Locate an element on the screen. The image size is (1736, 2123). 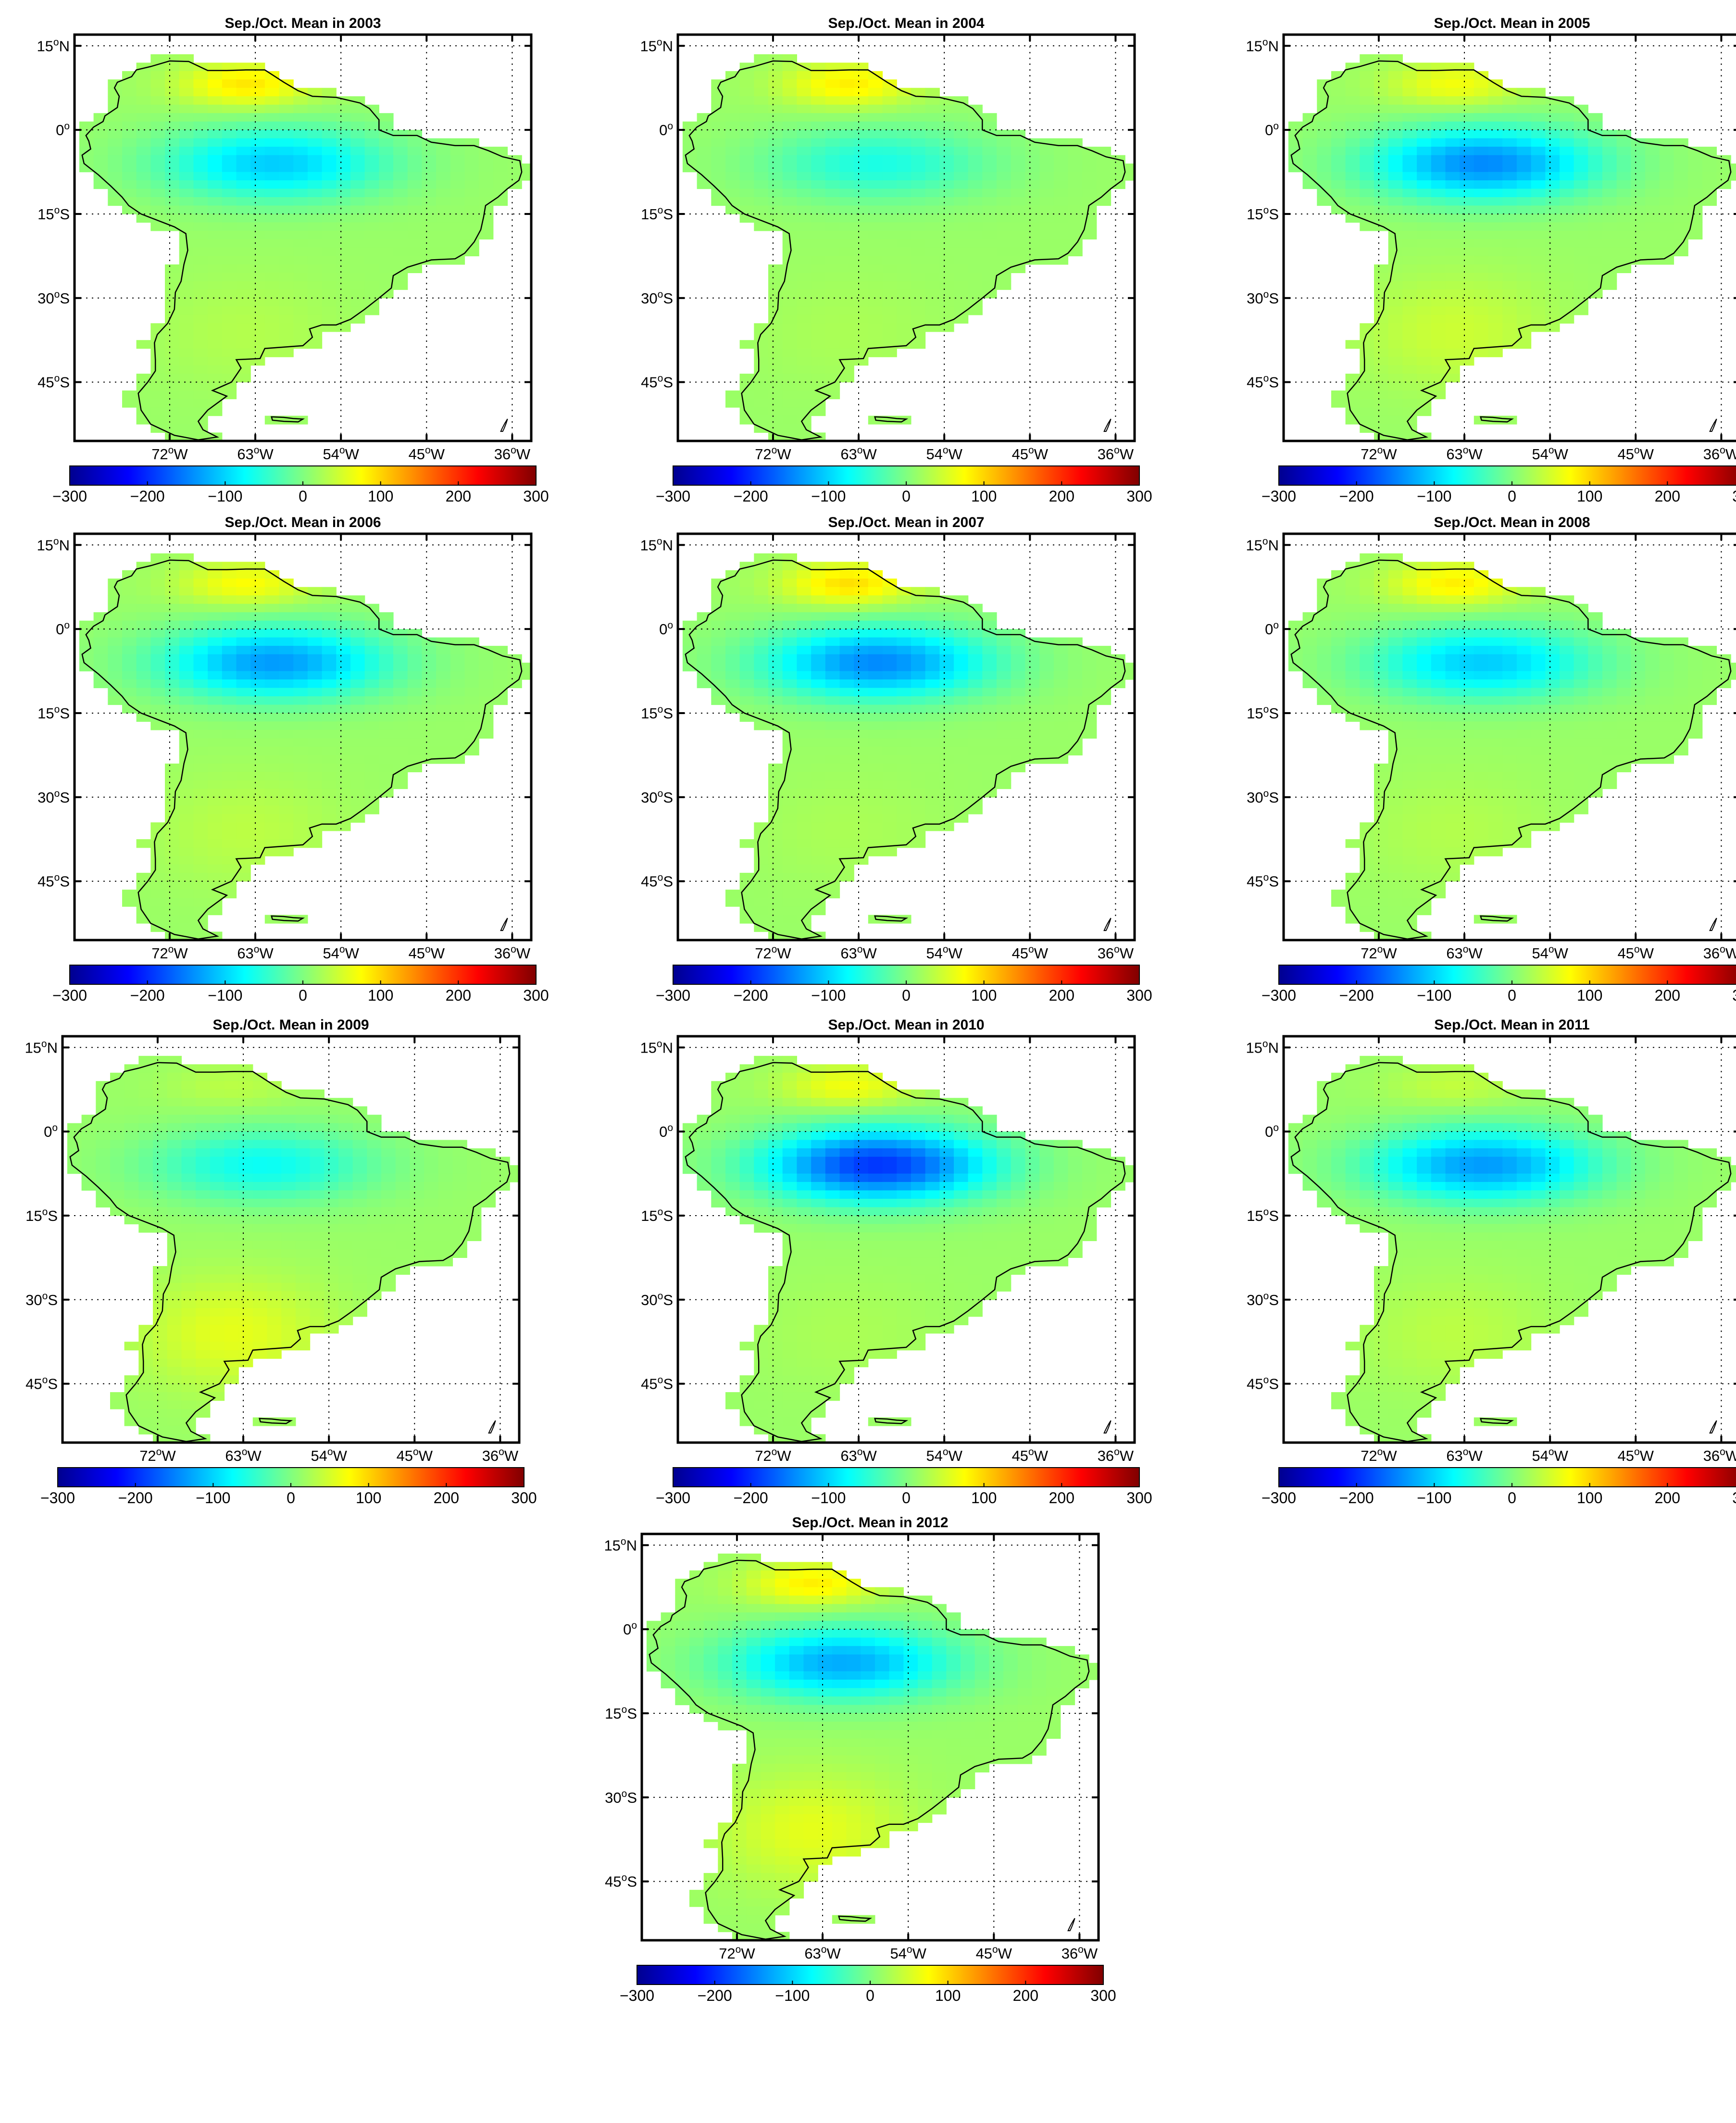
lat-label: 45oS is located at coordinates (657, 881).